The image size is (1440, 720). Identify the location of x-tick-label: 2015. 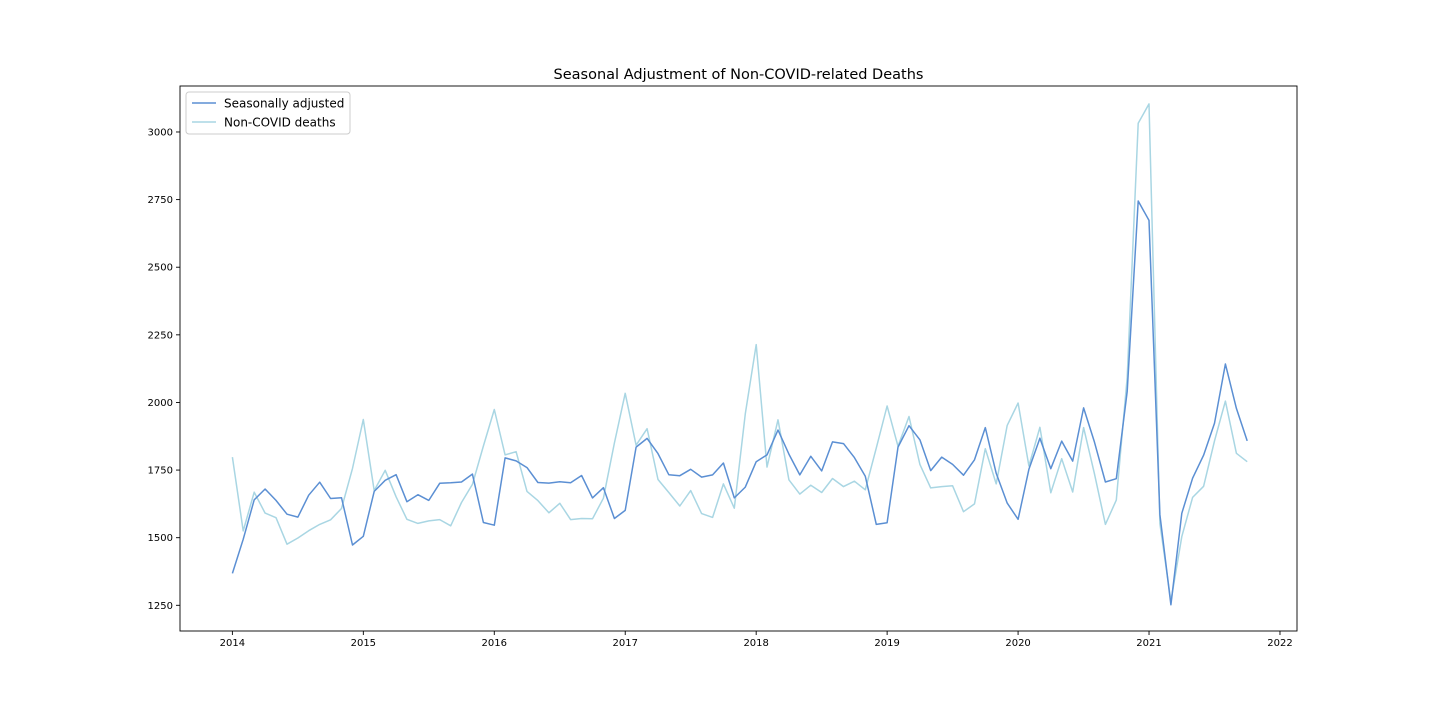
(363, 643).